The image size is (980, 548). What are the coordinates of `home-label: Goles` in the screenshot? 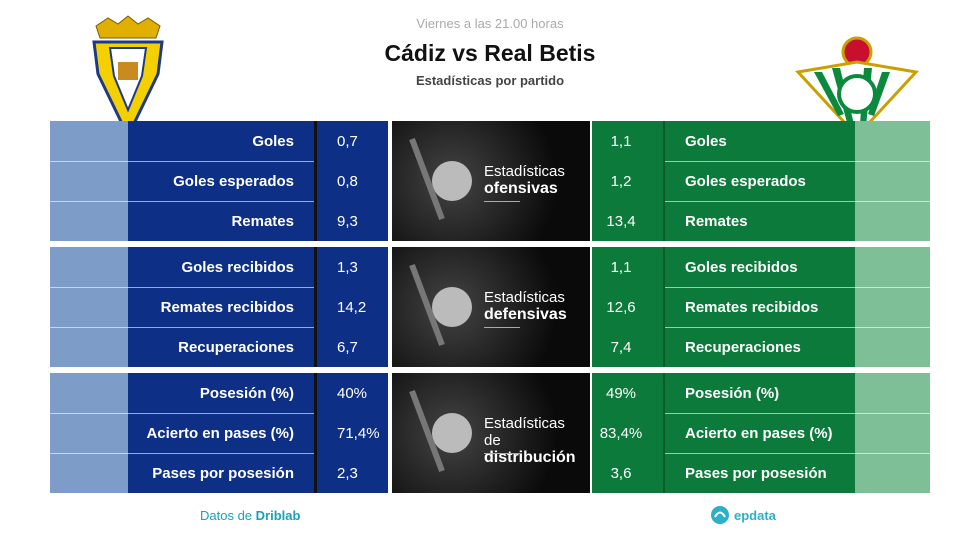 It's located at (273, 141).